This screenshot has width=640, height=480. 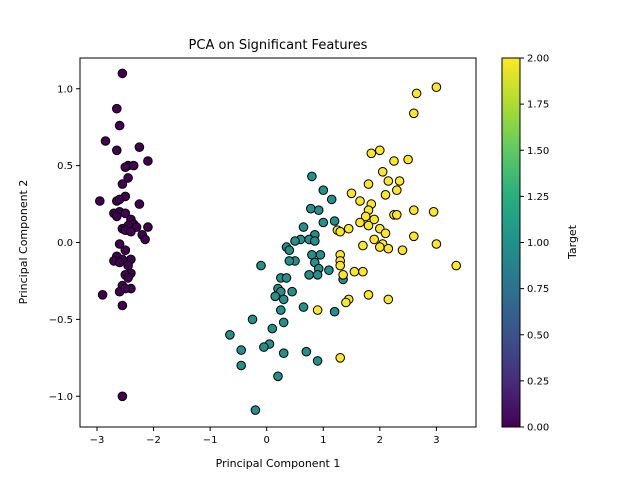 I want to click on x-tick-label: 0, so click(x=266, y=440).